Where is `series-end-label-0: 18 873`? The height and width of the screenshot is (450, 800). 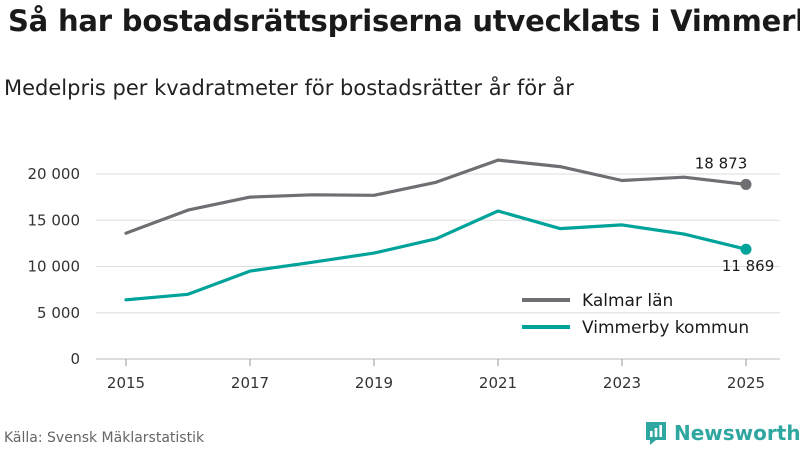
series-end-label-0: 18 873 is located at coordinates (721, 163).